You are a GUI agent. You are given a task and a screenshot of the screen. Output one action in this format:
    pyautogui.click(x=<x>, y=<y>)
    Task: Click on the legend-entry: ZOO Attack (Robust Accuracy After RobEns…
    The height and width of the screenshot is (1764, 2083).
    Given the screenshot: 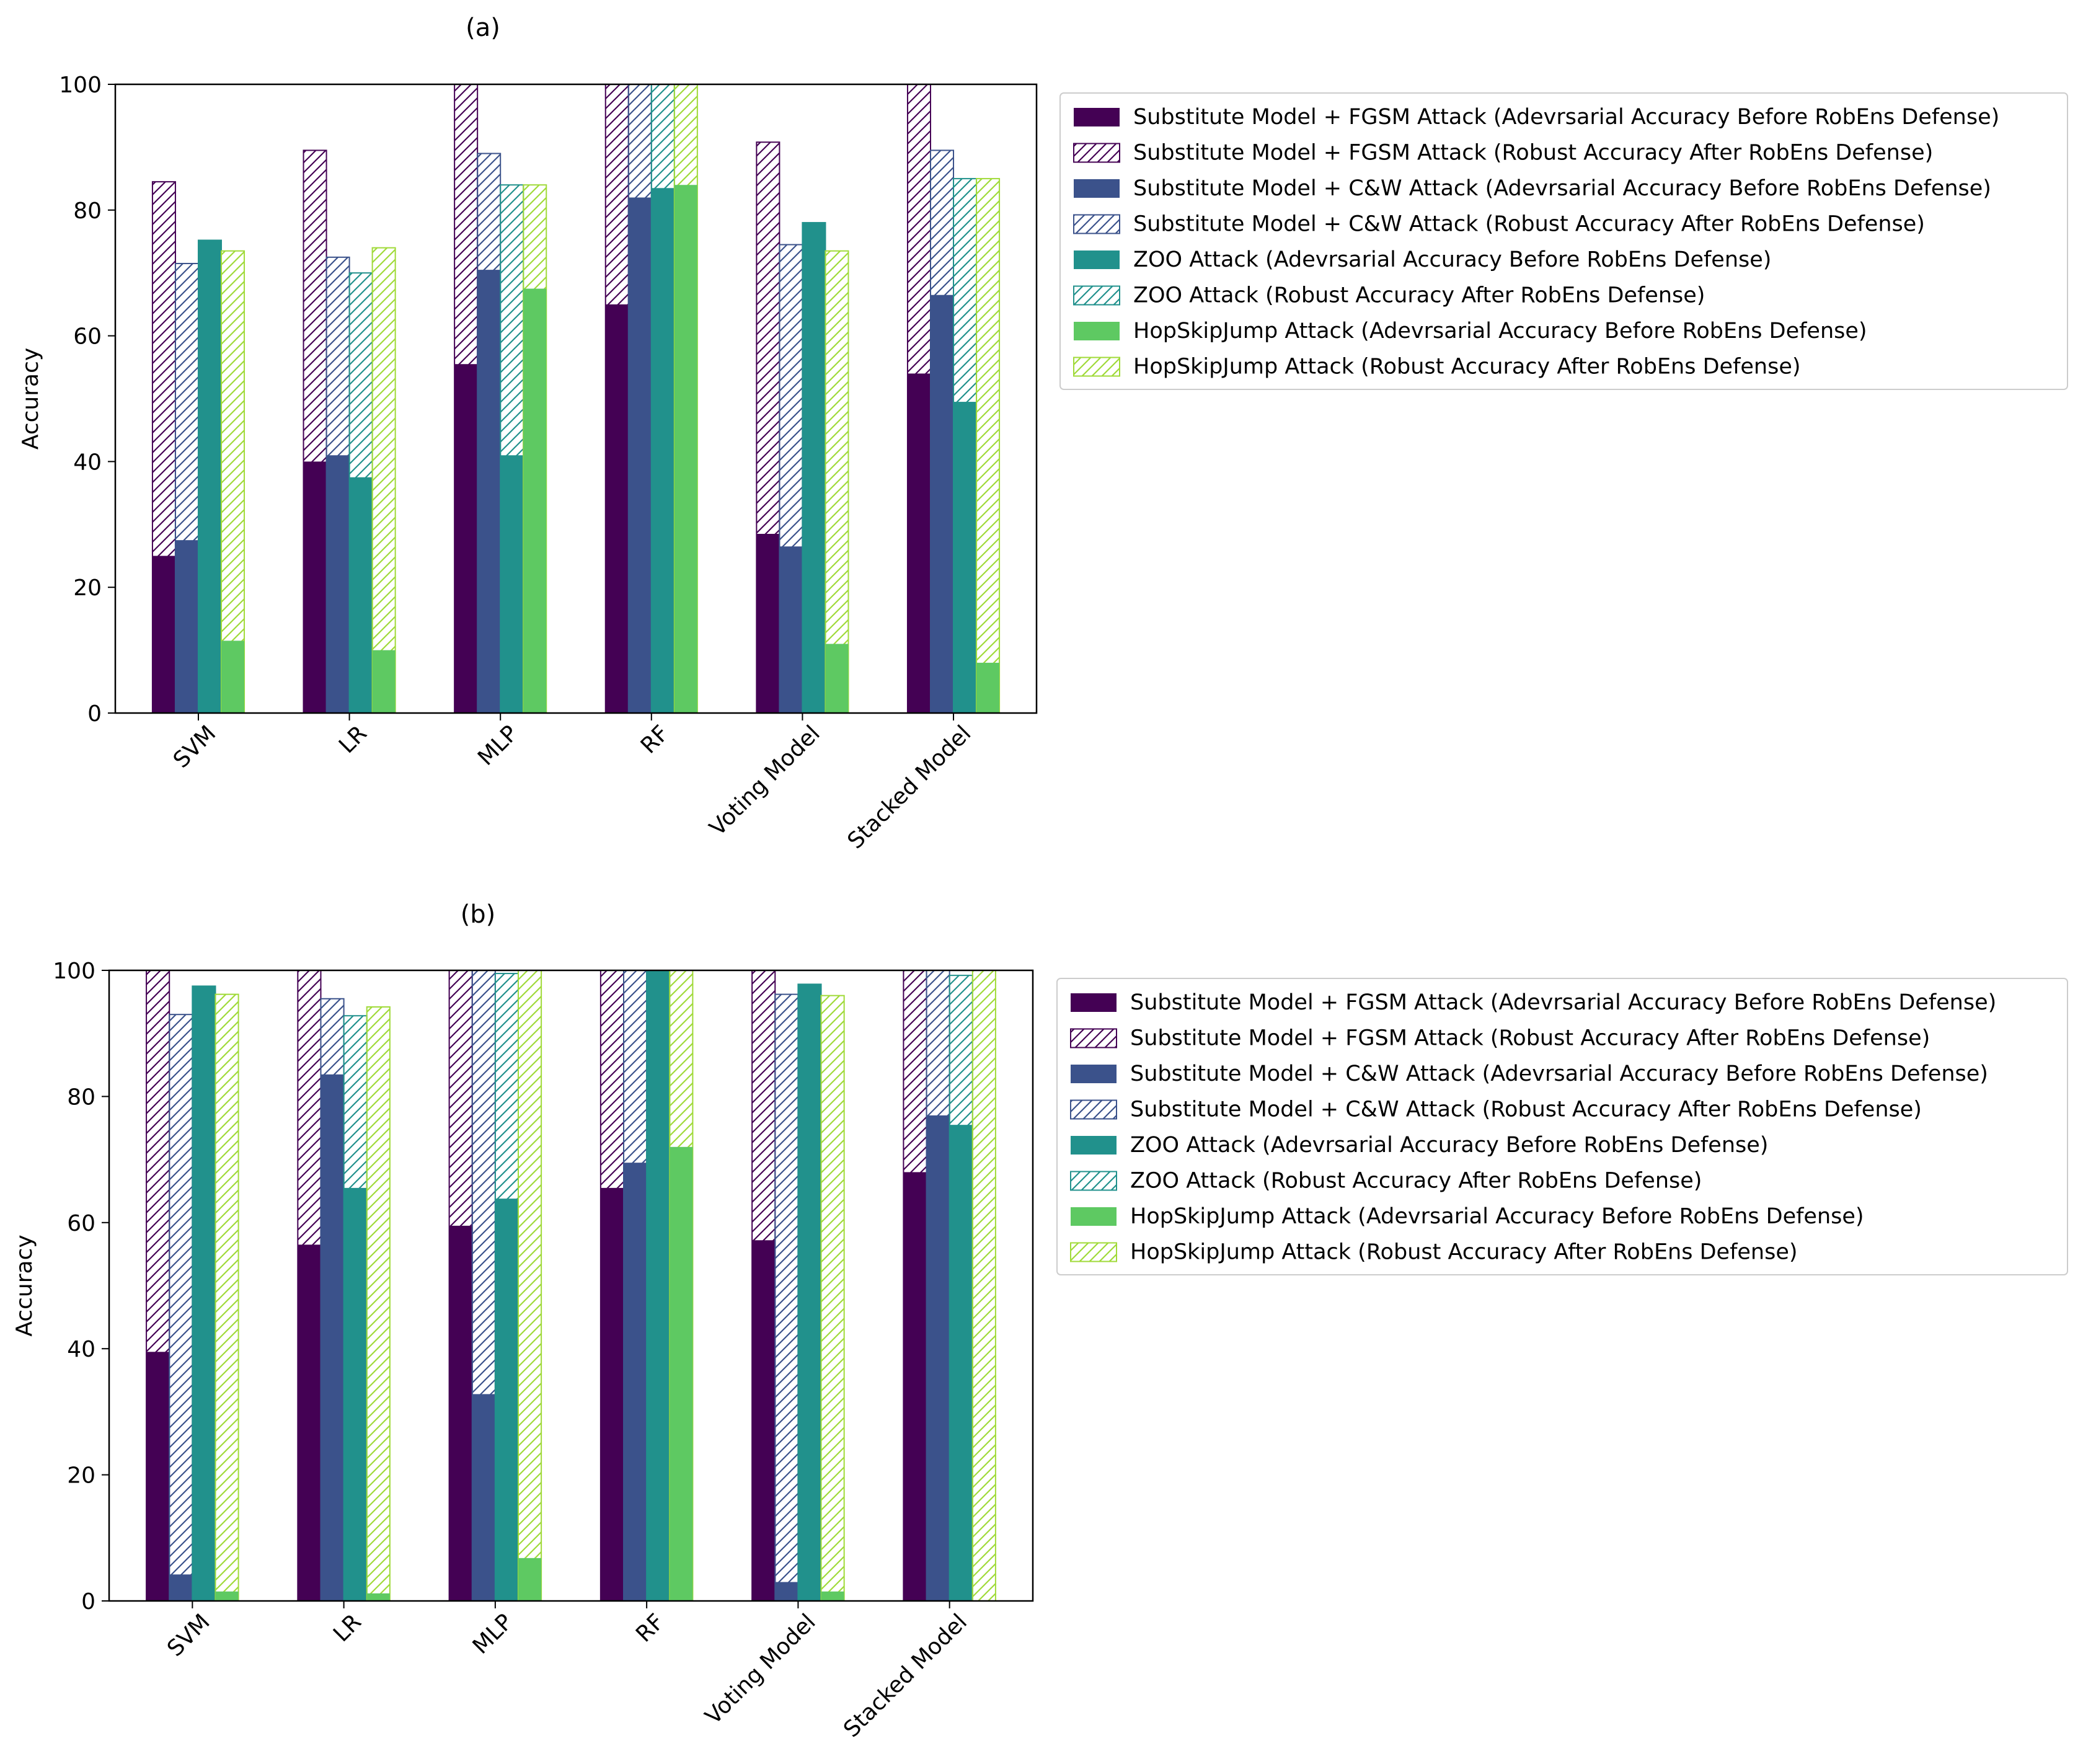 What is the action you would take?
    pyautogui.click(x=1419, y=295)
    